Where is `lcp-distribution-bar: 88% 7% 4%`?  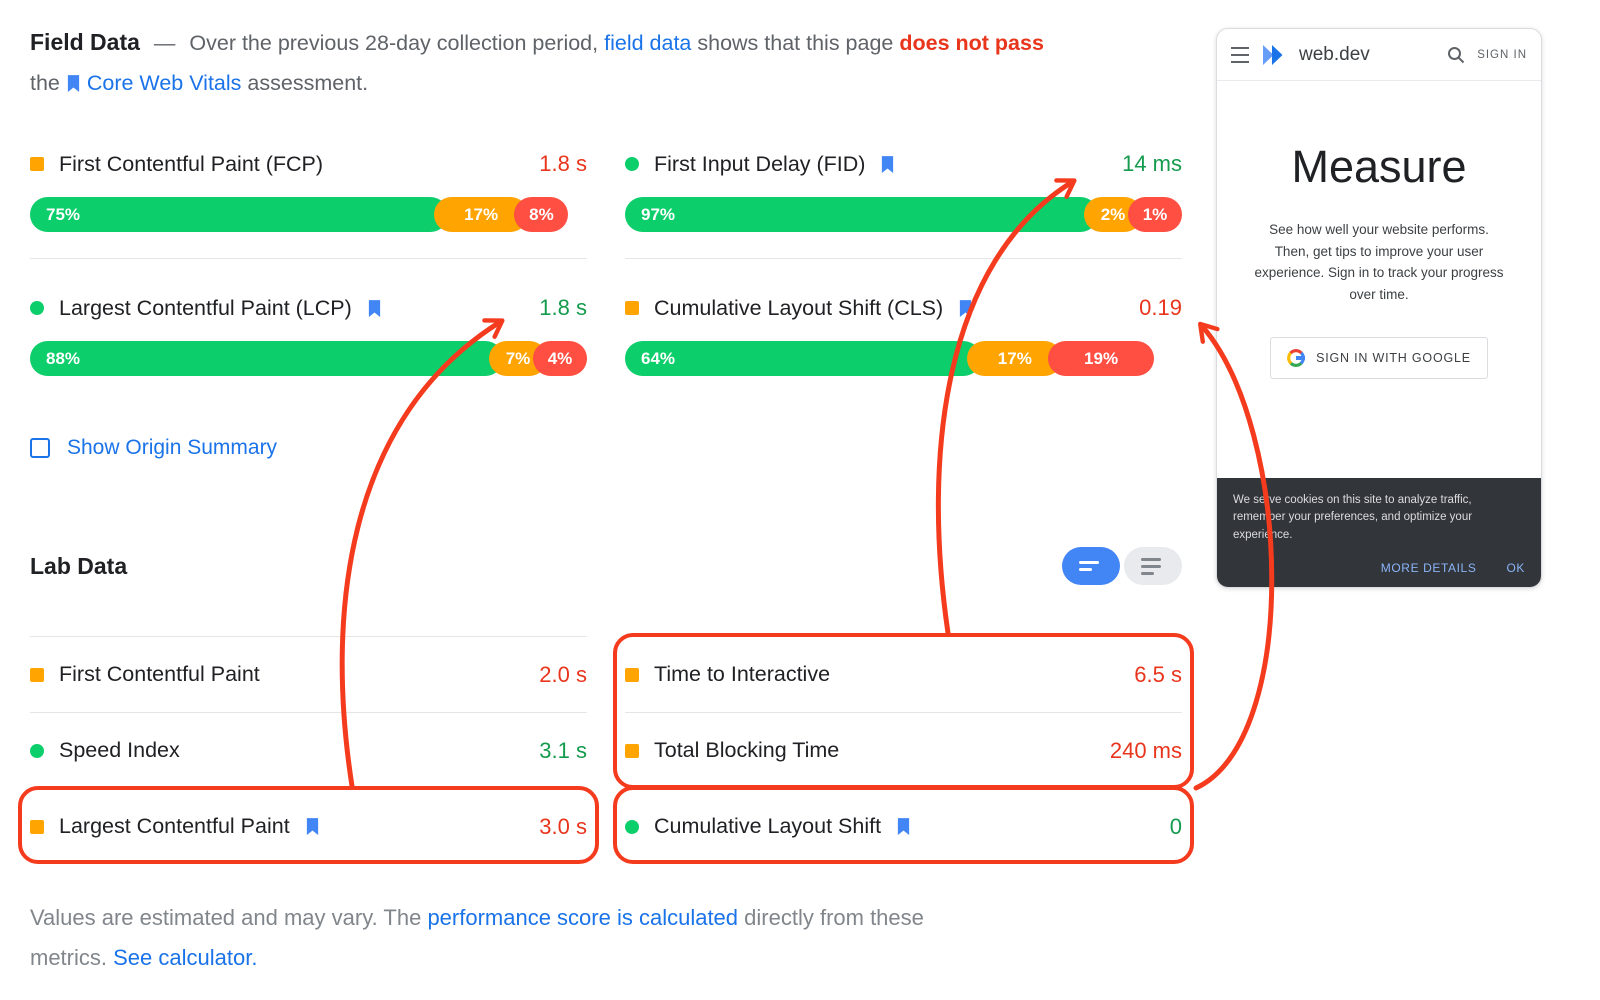
lcp-distribution-bar: 88% 7% 4% is located at coordinates (308, 358).